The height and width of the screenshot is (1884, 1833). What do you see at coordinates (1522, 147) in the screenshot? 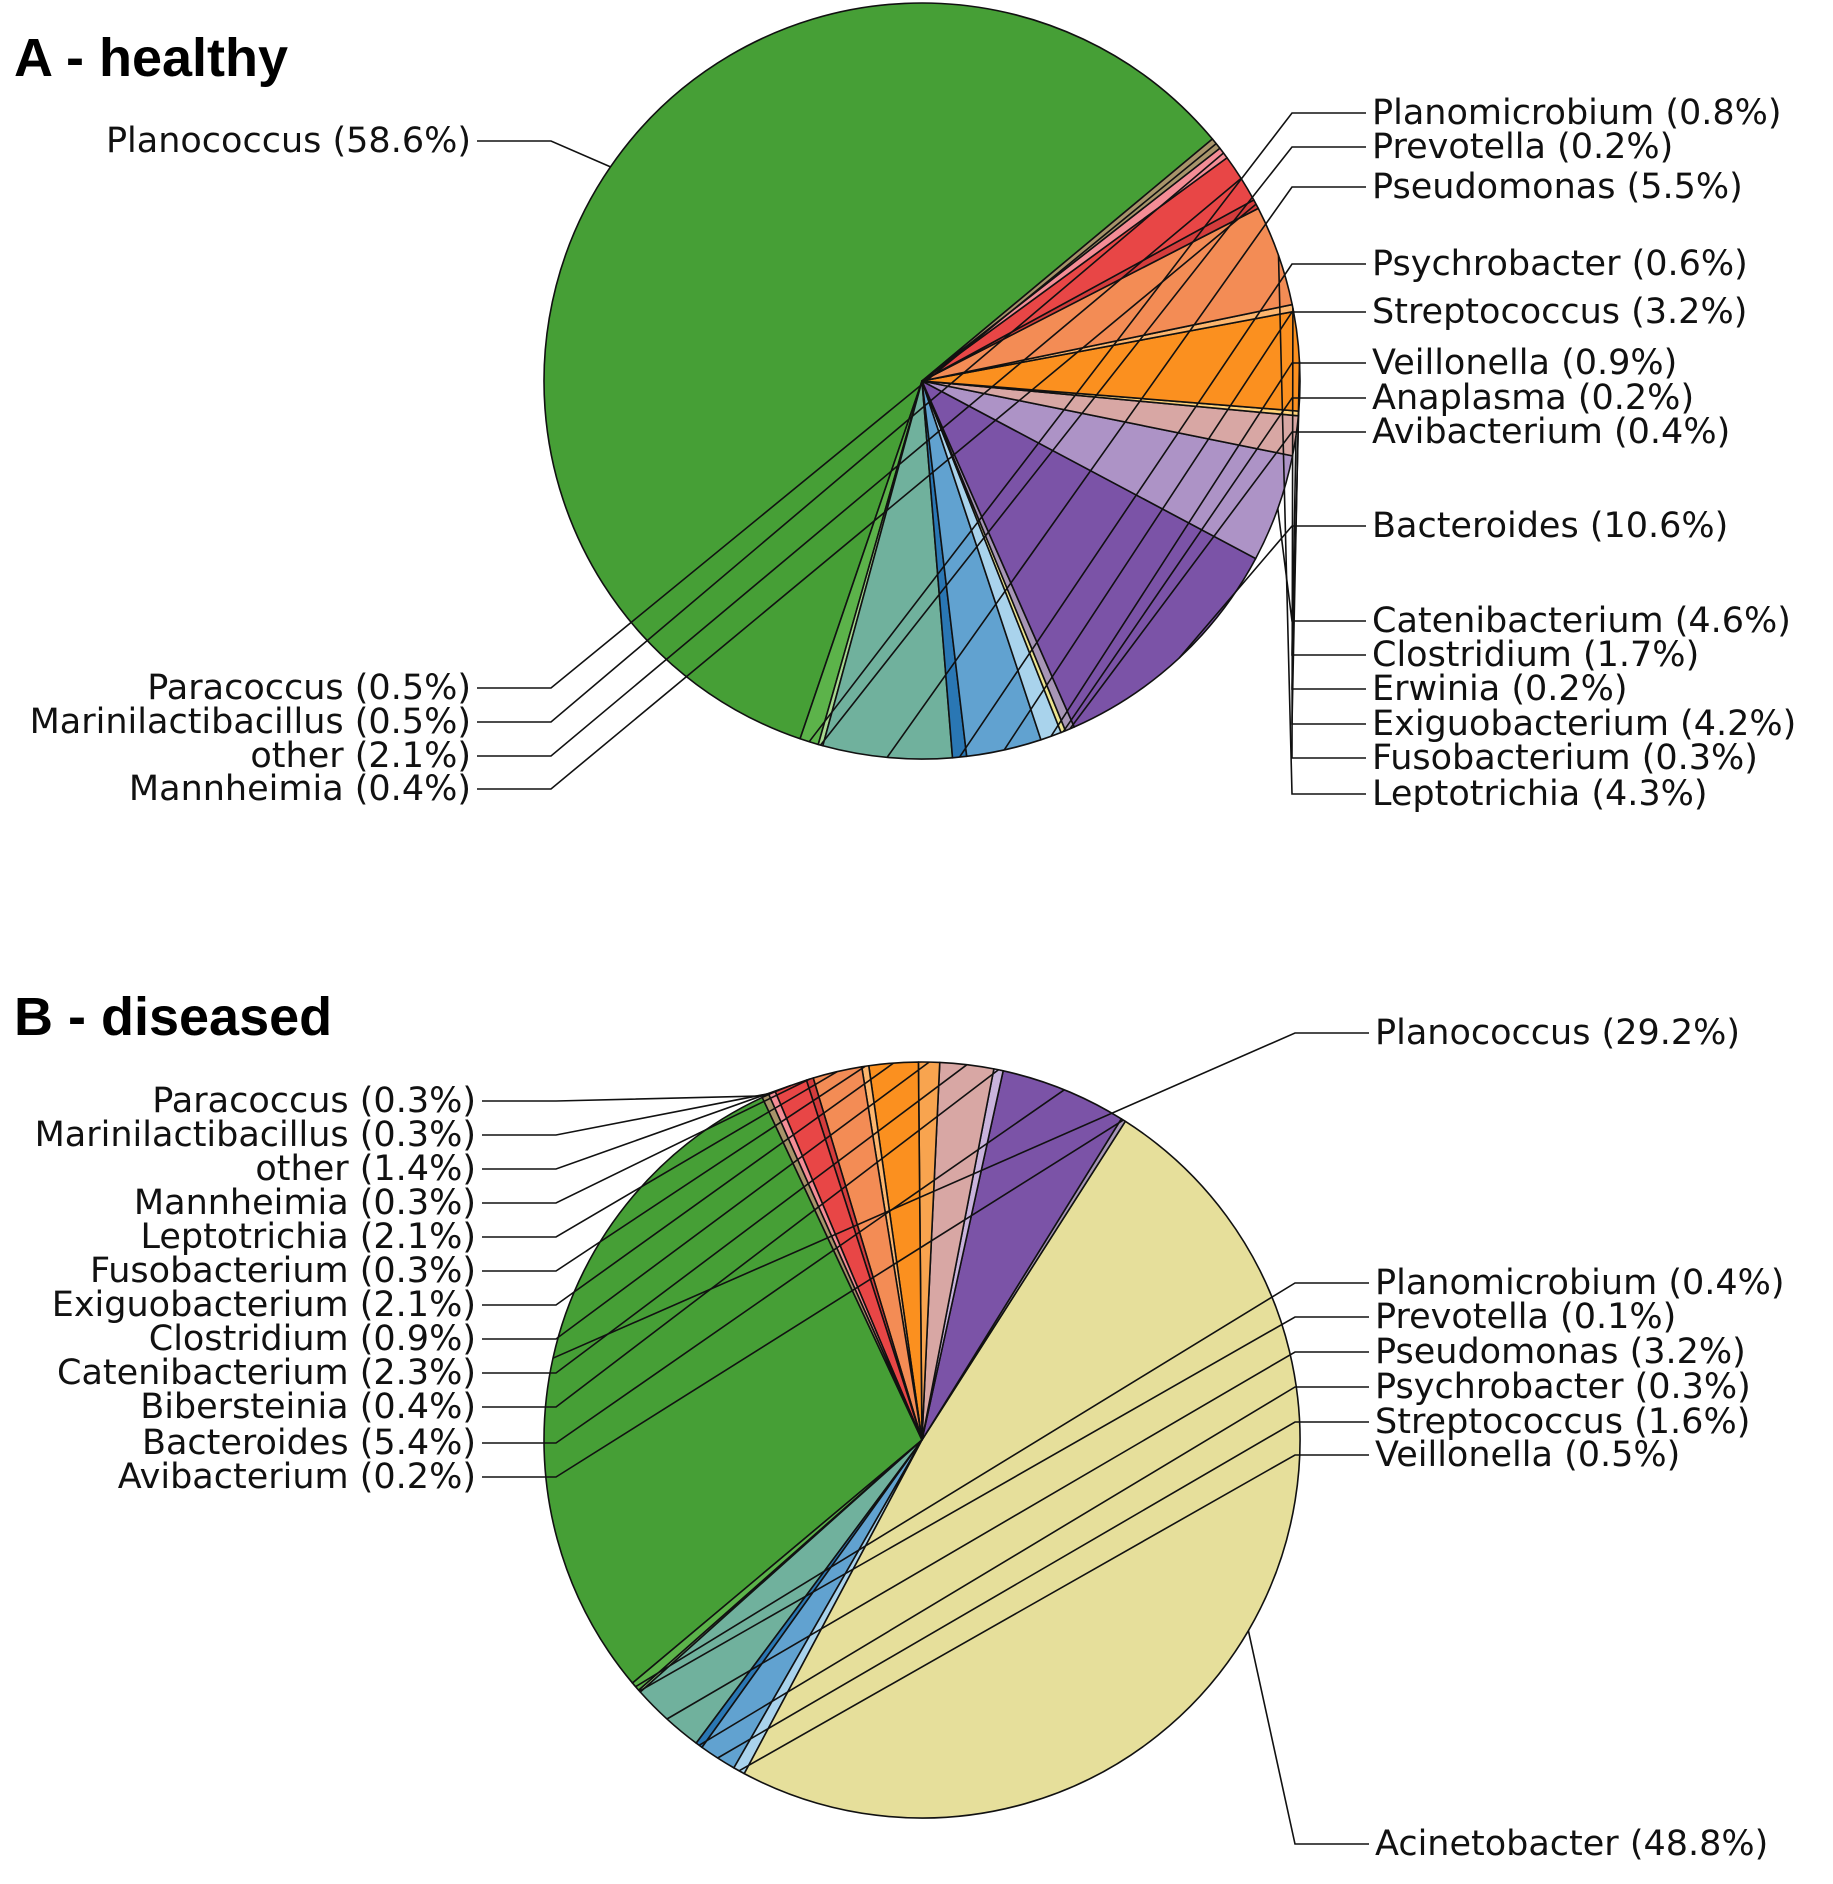
I see `slice-label-prevotella: Prevotella (0.2%)` at bounding box center [1522, 147].